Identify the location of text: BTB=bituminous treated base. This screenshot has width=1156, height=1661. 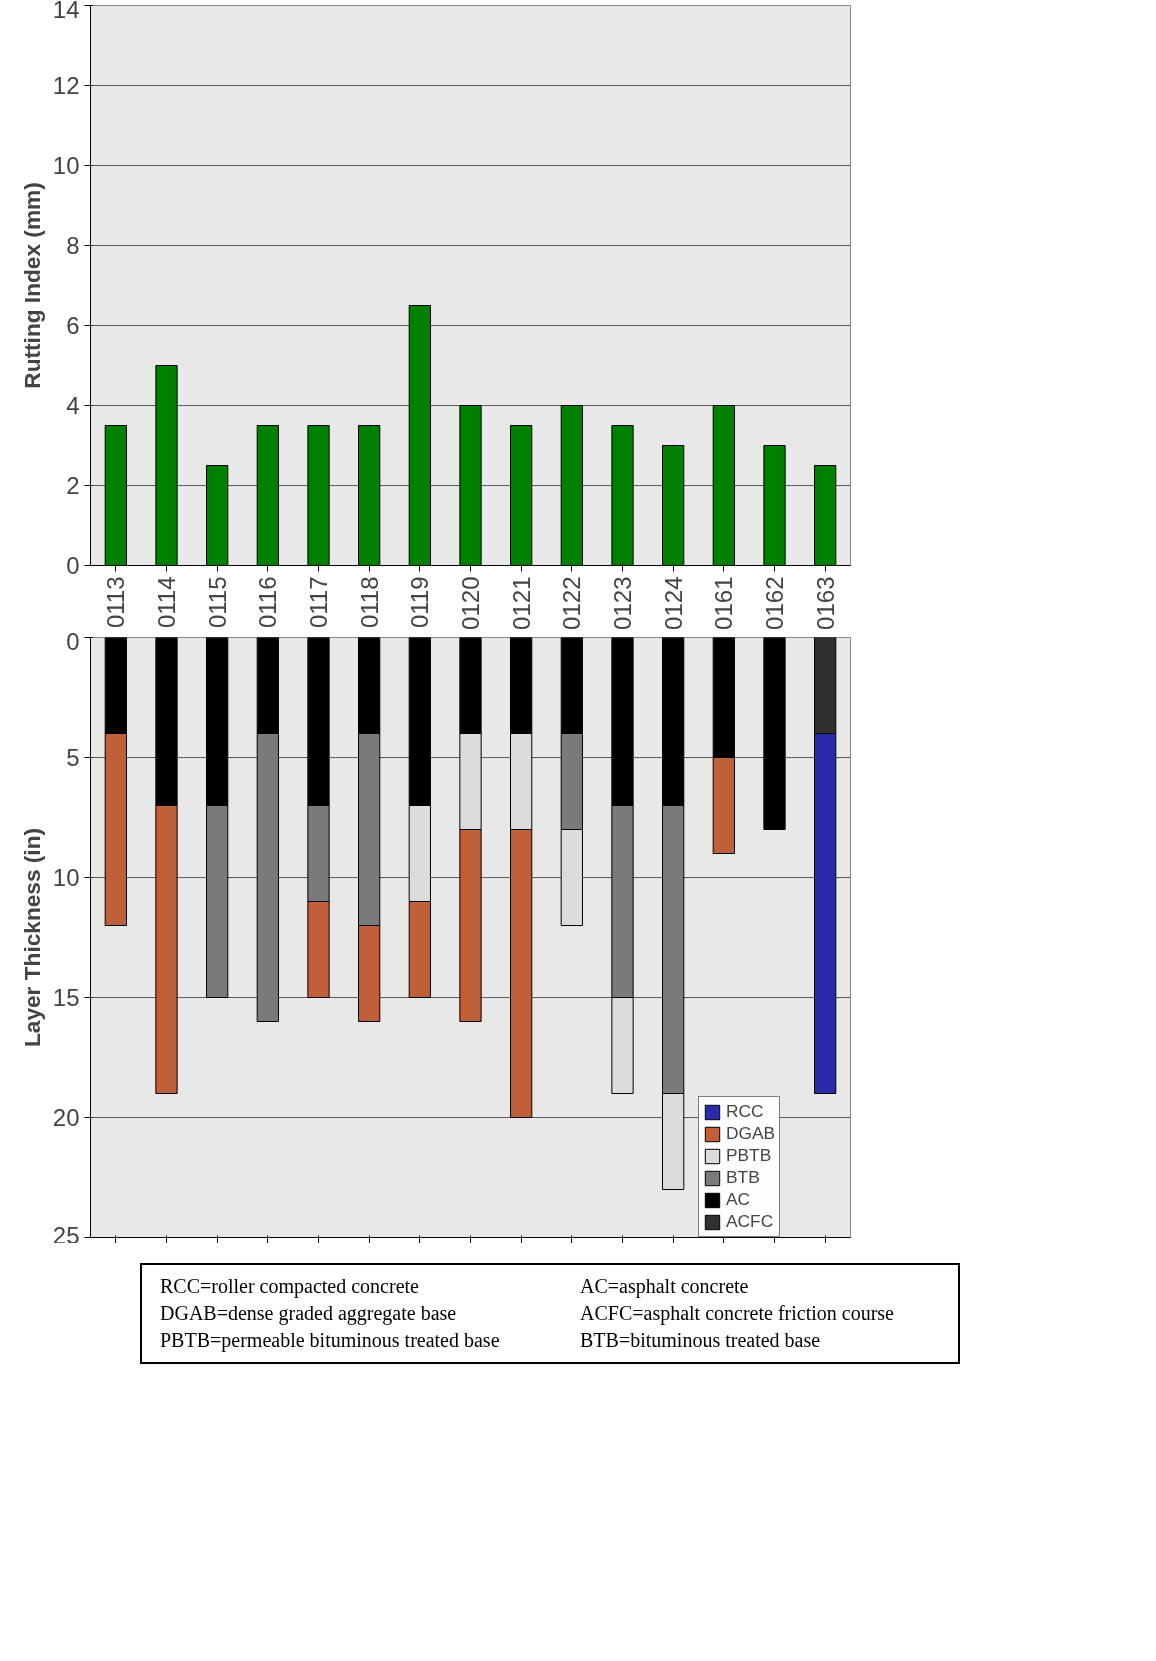
(701, 1340).